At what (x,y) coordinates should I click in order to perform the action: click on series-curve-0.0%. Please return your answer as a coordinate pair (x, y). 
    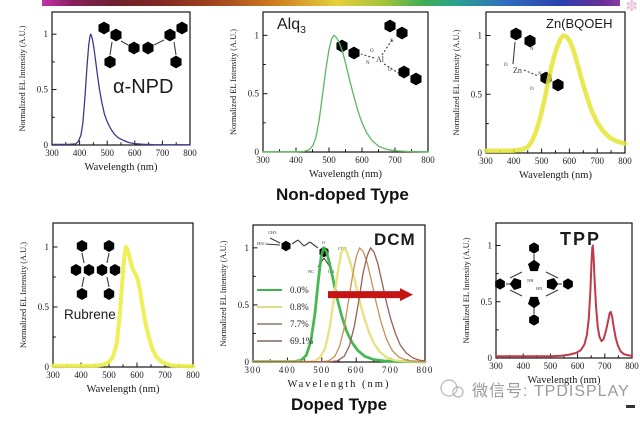
    Looking at the image, I should click on (339, 305).